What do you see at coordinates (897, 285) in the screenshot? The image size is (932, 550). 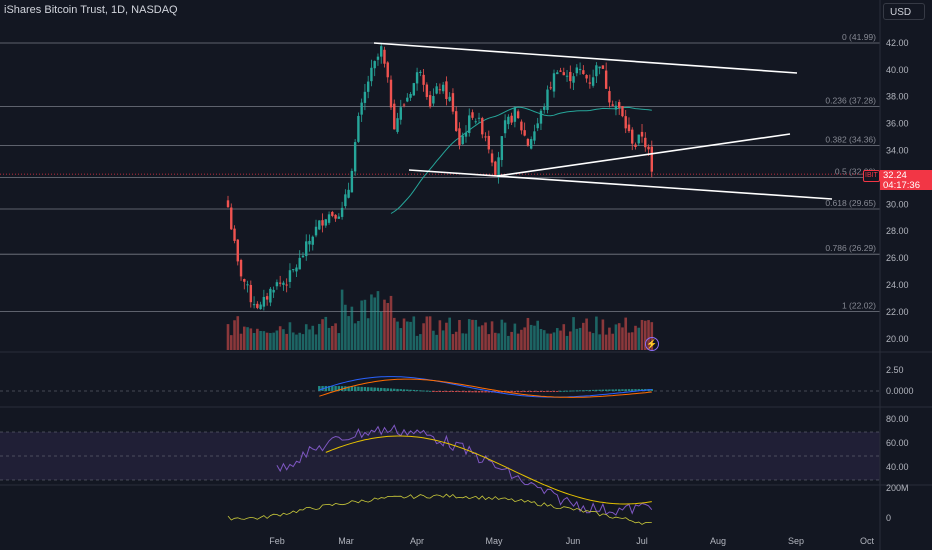 I see `price-tick: 24.00` at bounding box center [897, 285].